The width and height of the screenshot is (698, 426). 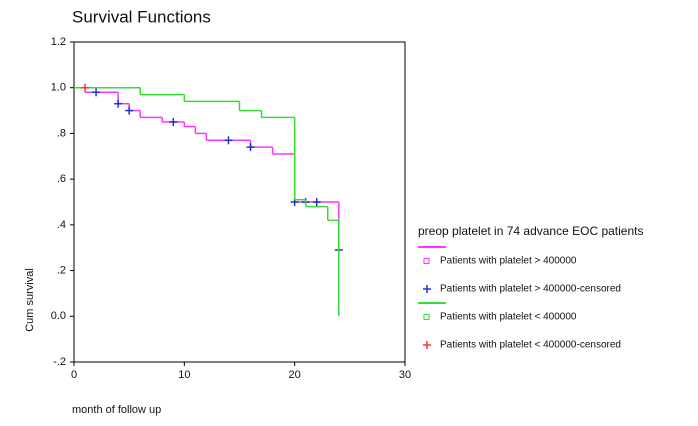 What do you see at coordinates (141, 16) in the screenshot?
I see `chart-title: Survival Functions` at bounding box center [141, 16].